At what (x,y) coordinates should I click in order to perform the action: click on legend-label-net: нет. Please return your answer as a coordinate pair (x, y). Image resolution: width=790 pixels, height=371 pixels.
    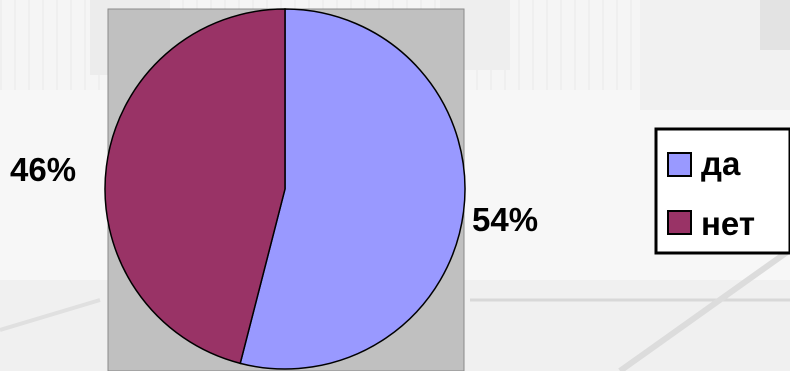
    Looking at the image, I should click on (728, 223).